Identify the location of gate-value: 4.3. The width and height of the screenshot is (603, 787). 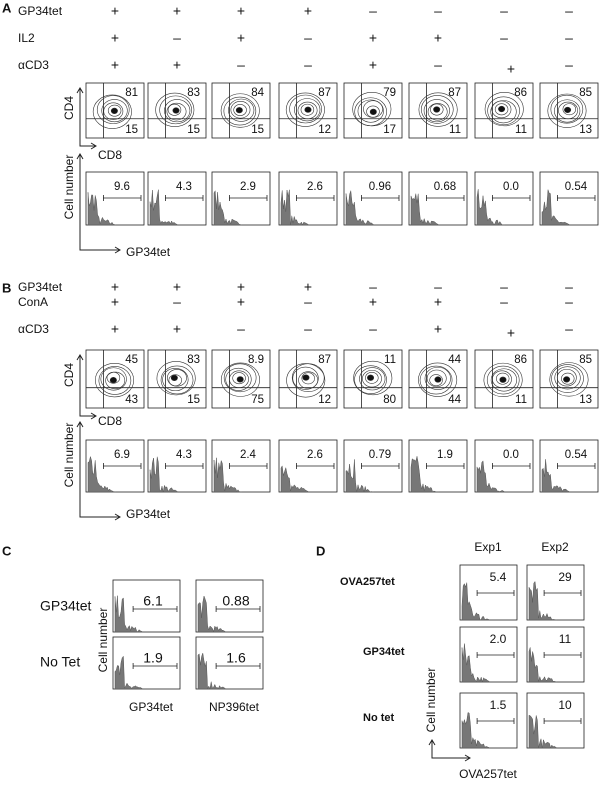
(184, 455).